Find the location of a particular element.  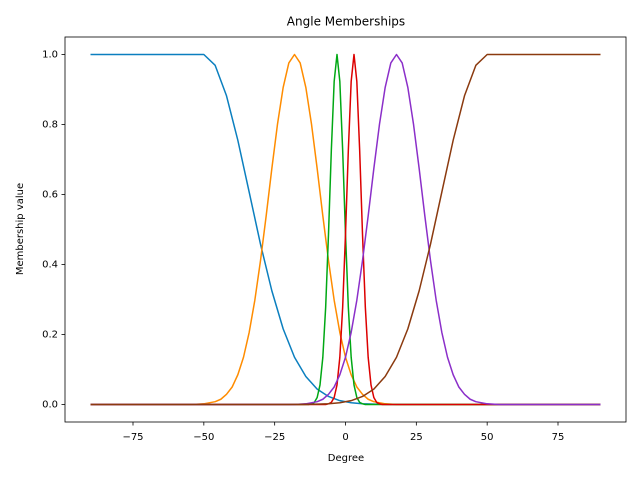

y-tick-label: 0.8 is located at coordinates (50, 125).